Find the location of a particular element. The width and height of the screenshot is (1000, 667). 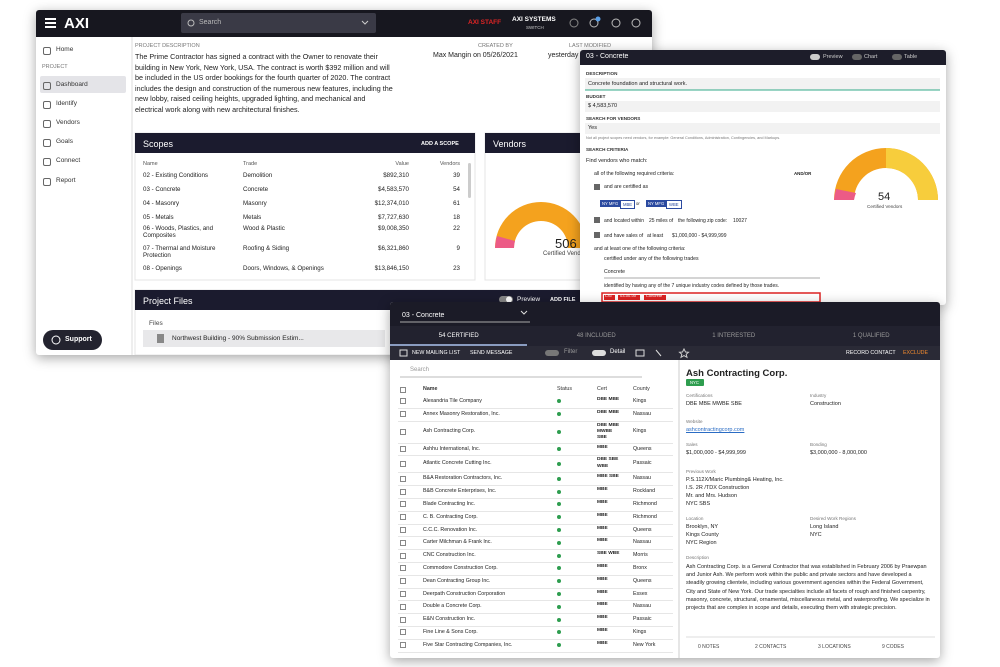

field-value: $ 4,583,570 is located at coordinates (603, 106).